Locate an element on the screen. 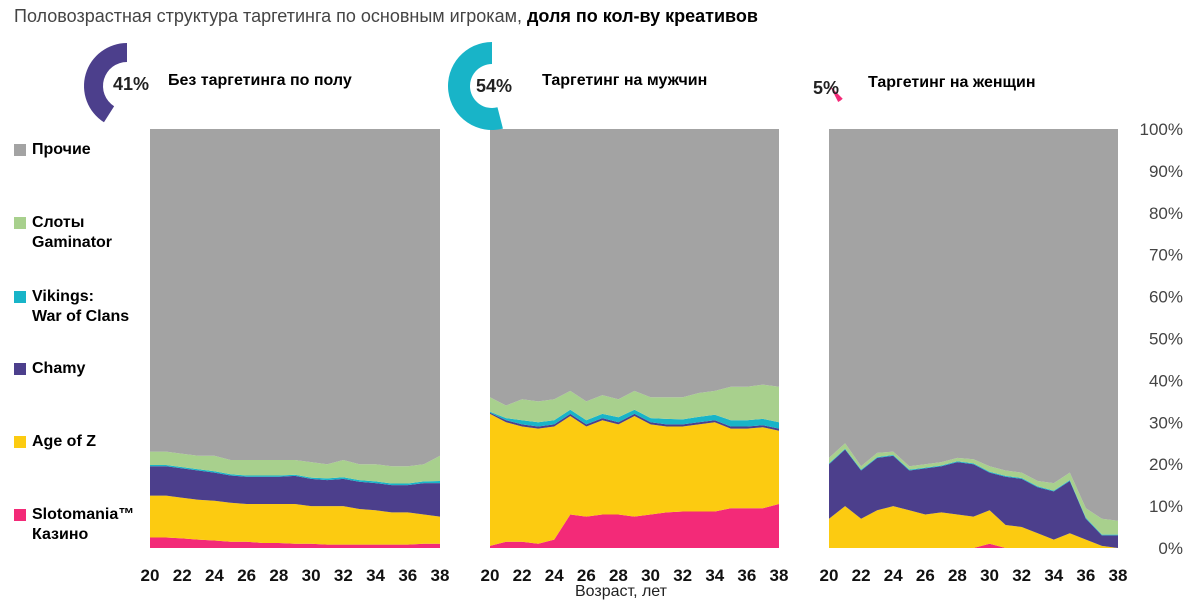  summary-percent-1: 41% is located at coordinates (131, 84).